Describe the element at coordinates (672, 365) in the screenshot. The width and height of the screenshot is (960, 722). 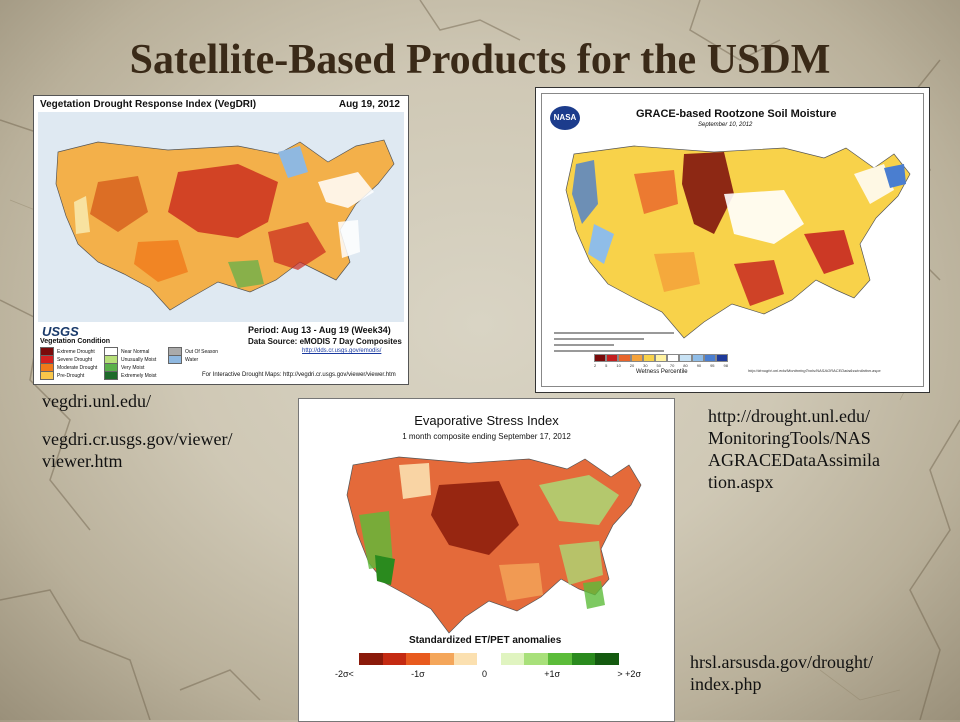
I see `grace-scale-tick: 70` at that location.